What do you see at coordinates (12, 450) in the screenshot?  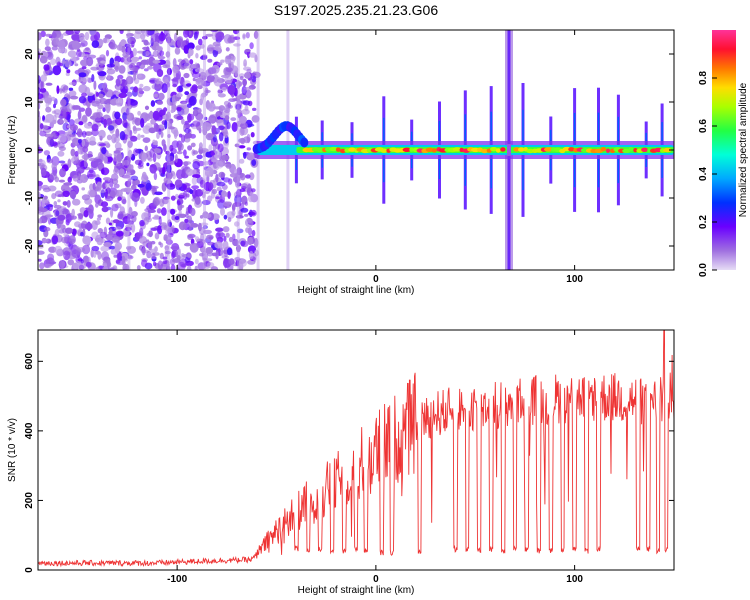 I see `snr-y-label: SNR (10 * v/v)` at bounding box center [12, 450].